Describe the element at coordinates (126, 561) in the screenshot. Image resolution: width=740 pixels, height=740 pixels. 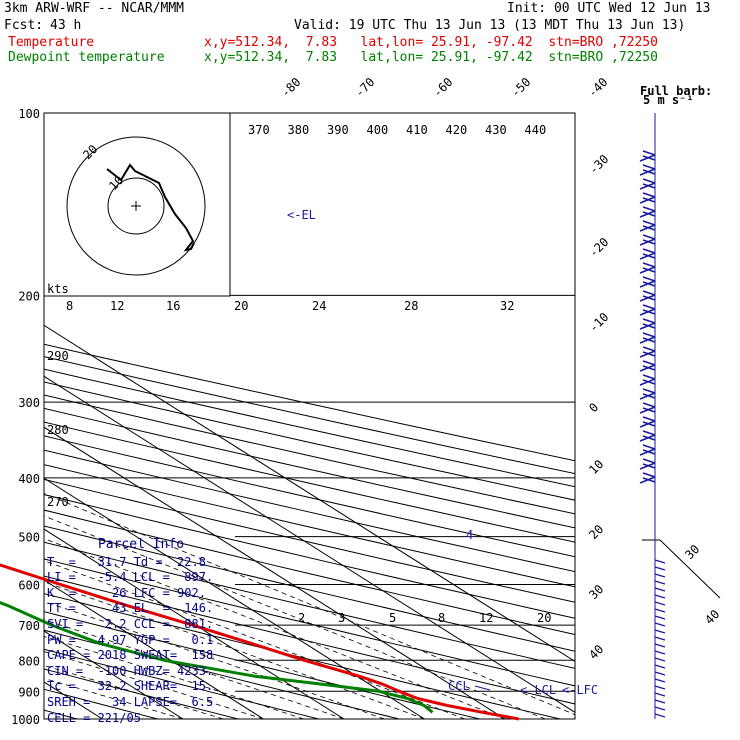
I see `parcel-row: T = 31.7 Td = 22.8` at that location.